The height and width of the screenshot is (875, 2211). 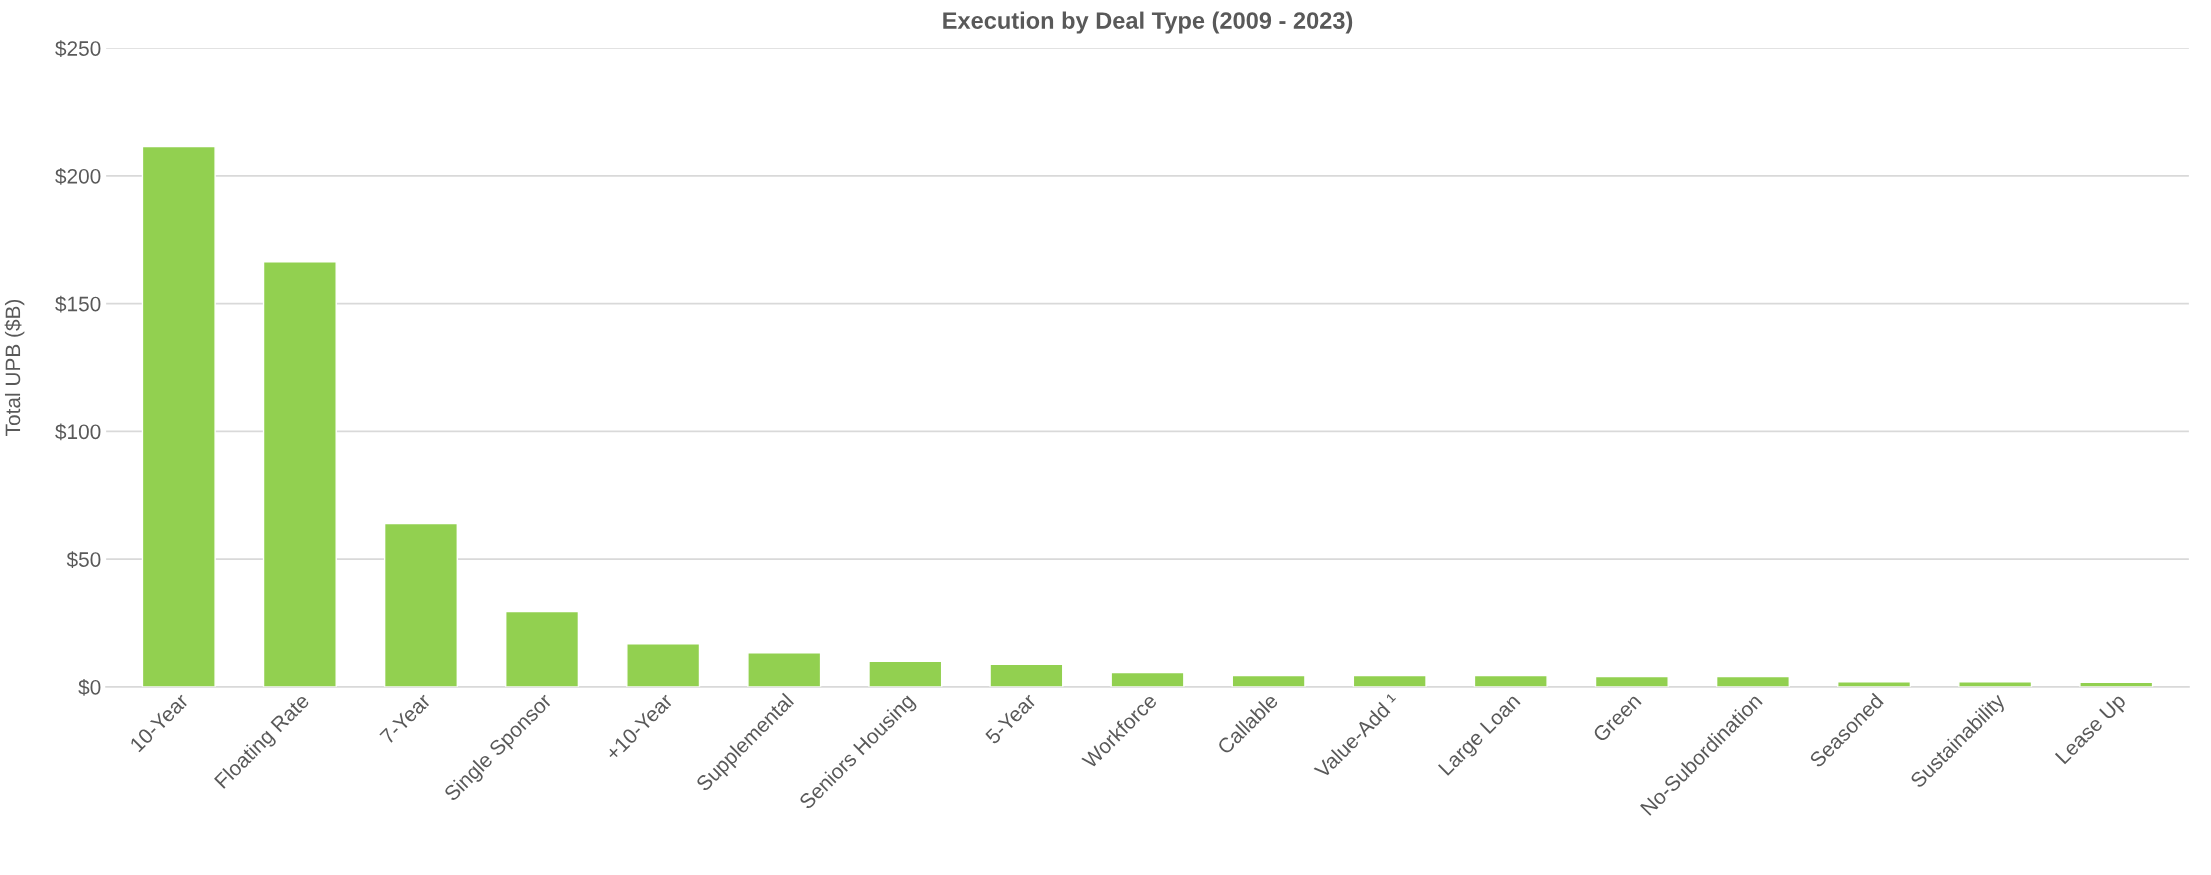 I want to click on y-axis-title: Total UPB ($B), so click(x=14, y=367).